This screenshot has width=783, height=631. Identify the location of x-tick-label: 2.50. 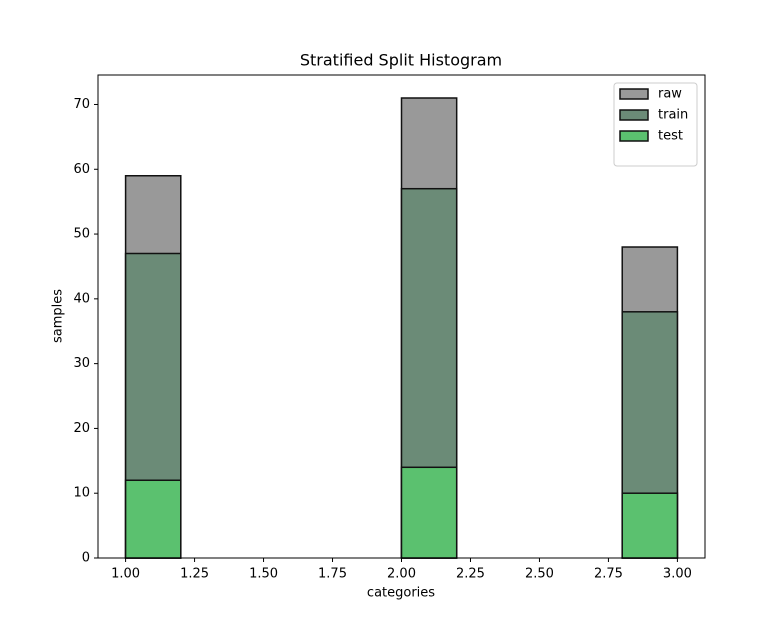
(539, 574).